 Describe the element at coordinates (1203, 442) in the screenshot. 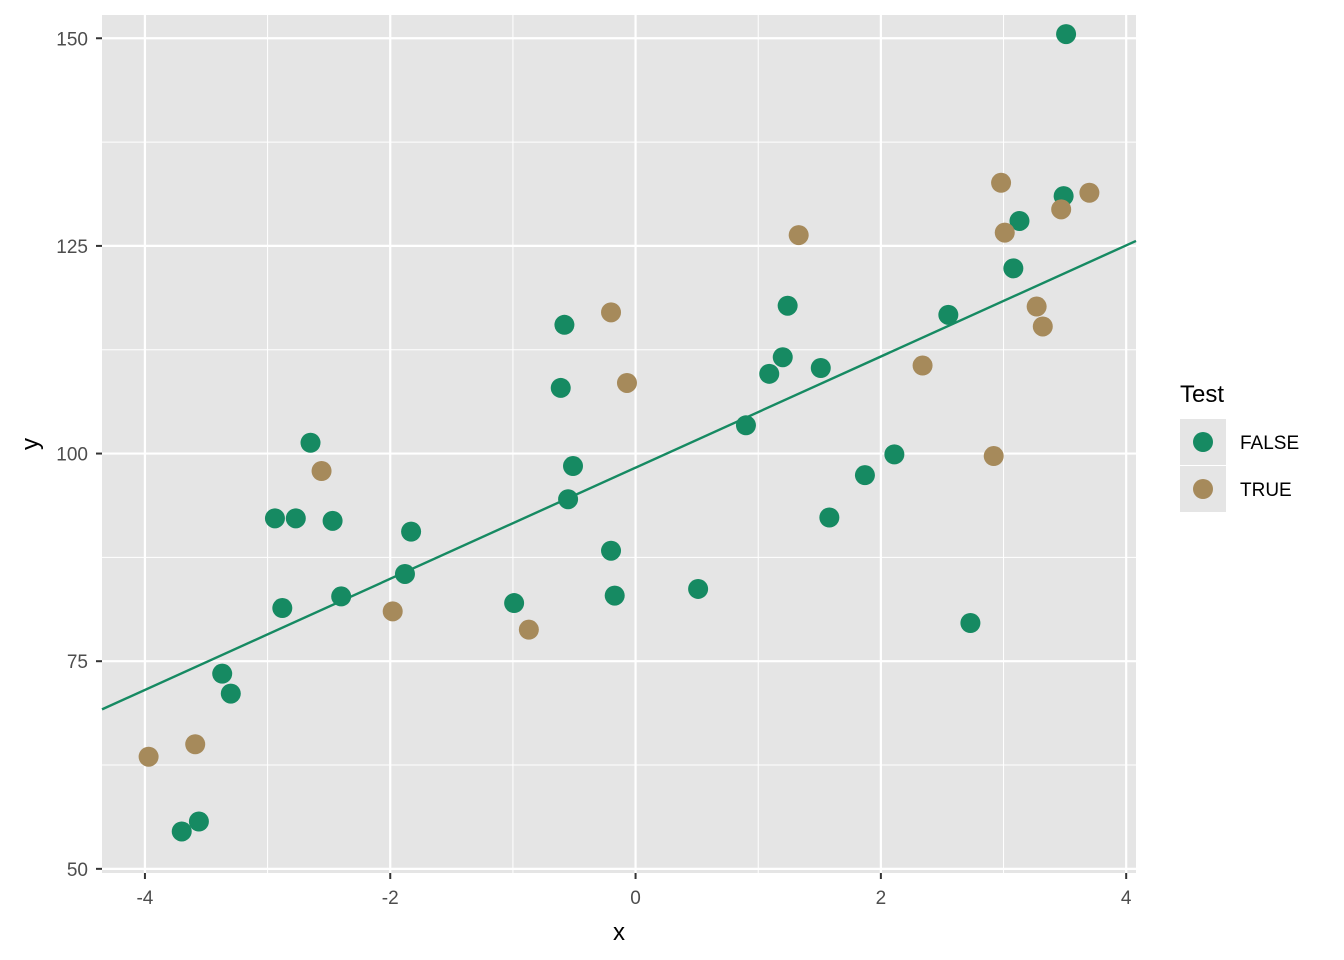

I see `legend-marker-false` at that location.